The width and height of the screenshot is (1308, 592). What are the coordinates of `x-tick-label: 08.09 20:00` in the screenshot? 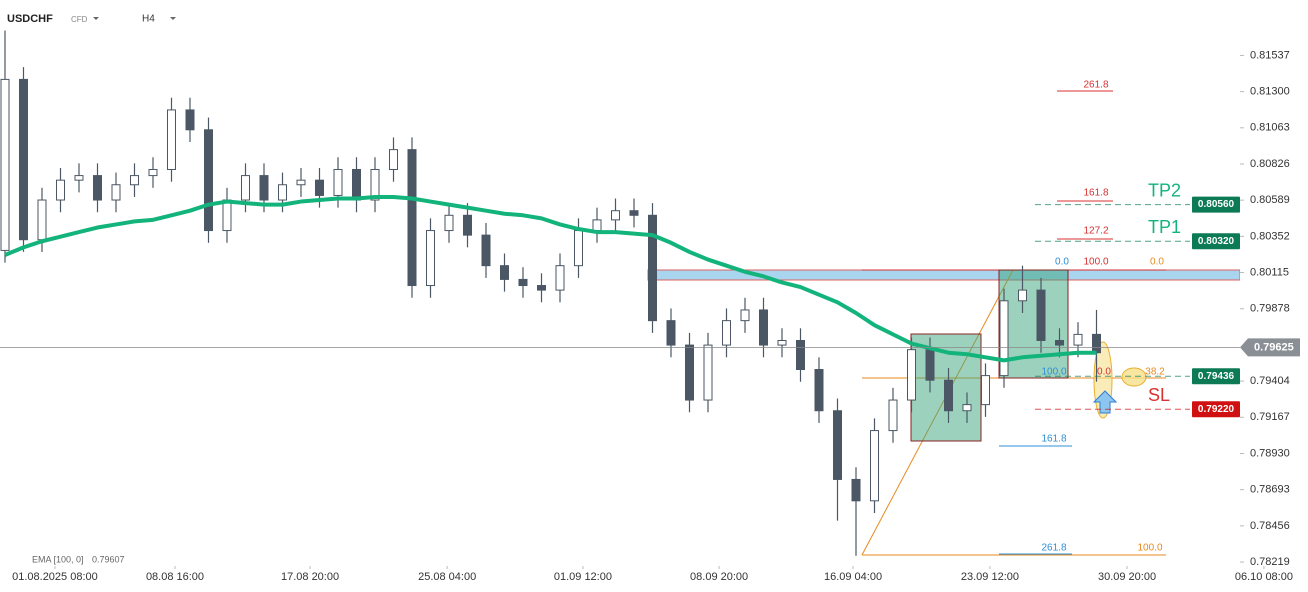 It's located at (719, 577).